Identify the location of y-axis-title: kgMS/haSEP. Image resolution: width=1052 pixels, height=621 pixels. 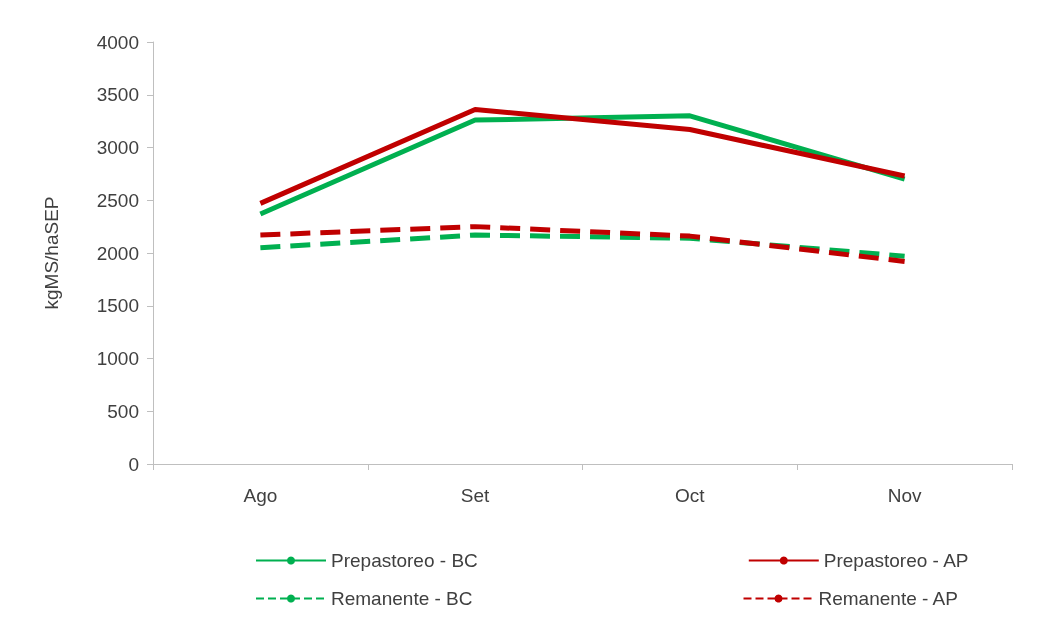
(51, 253).